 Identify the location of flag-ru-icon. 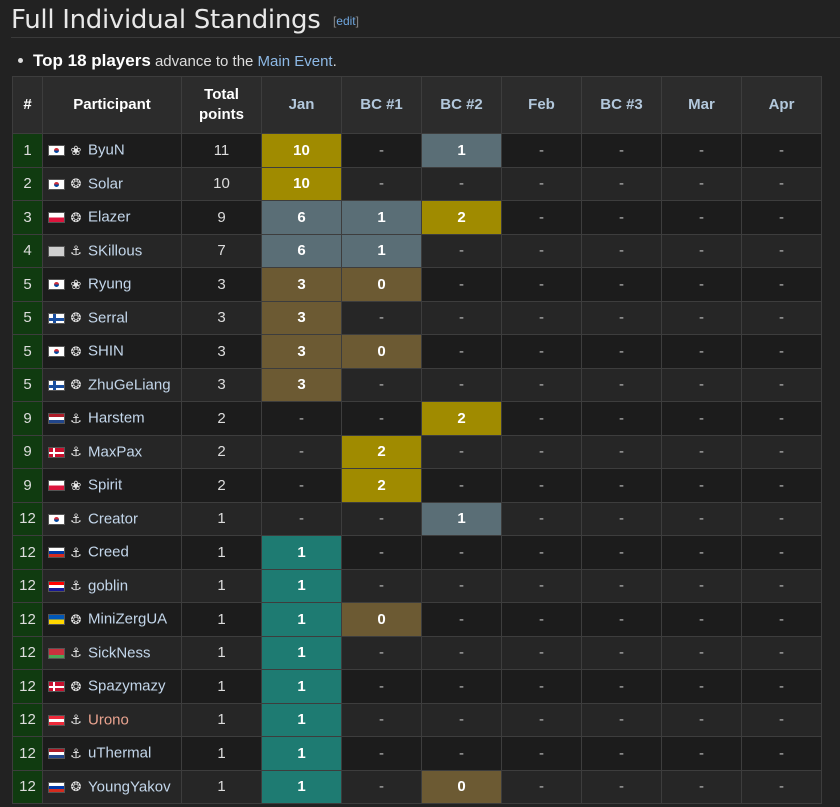
(56, 787).